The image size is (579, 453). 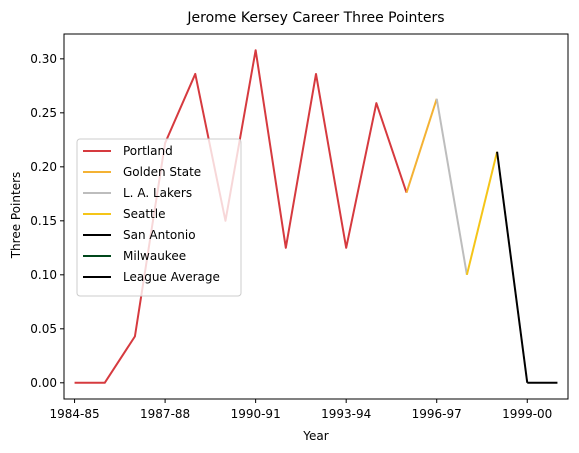 What do you see at coordinates (157, 193) in the screenshot?
I see `legend-label-l-a-lakers: L. A. Lakers` at bounding box center [157, 193].